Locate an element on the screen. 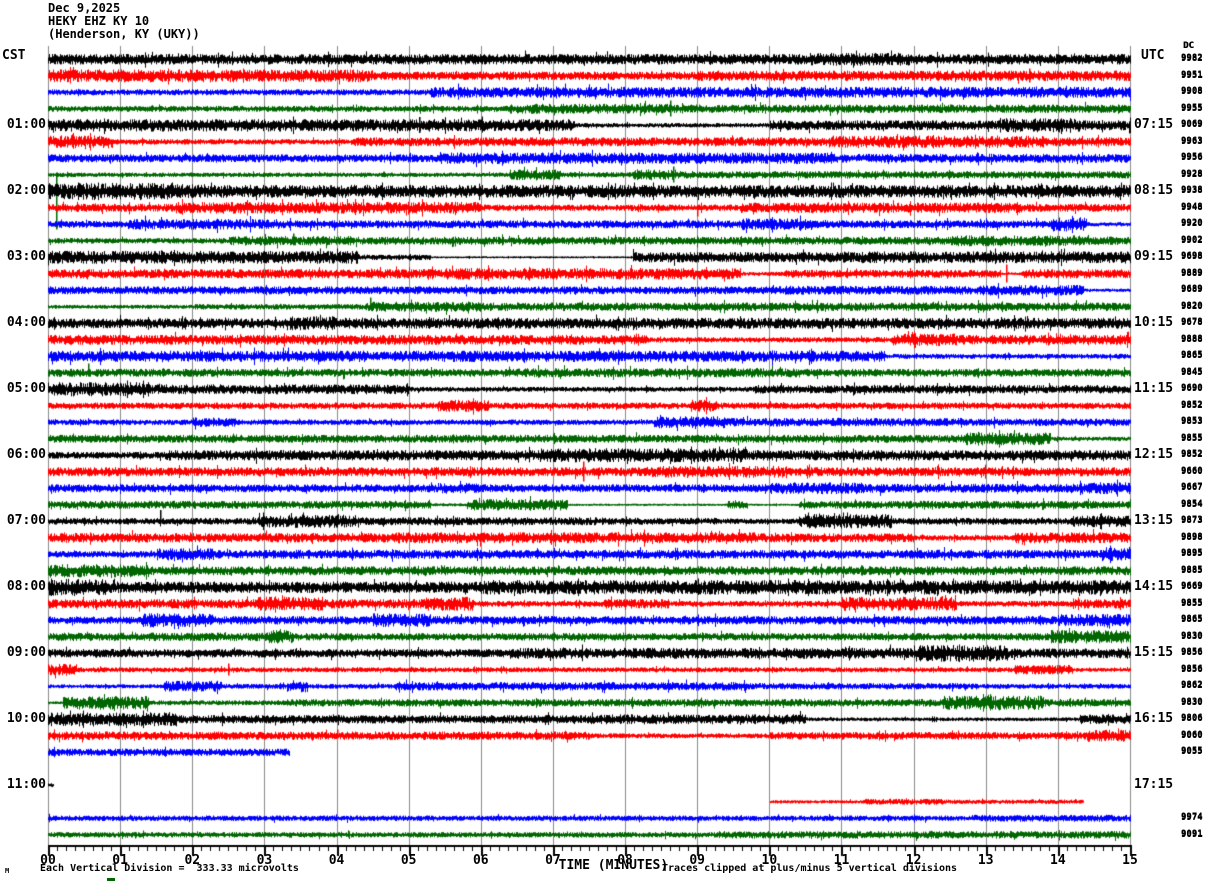  utc-hour-label: 14:15 is located at coordinates (1154, 586).